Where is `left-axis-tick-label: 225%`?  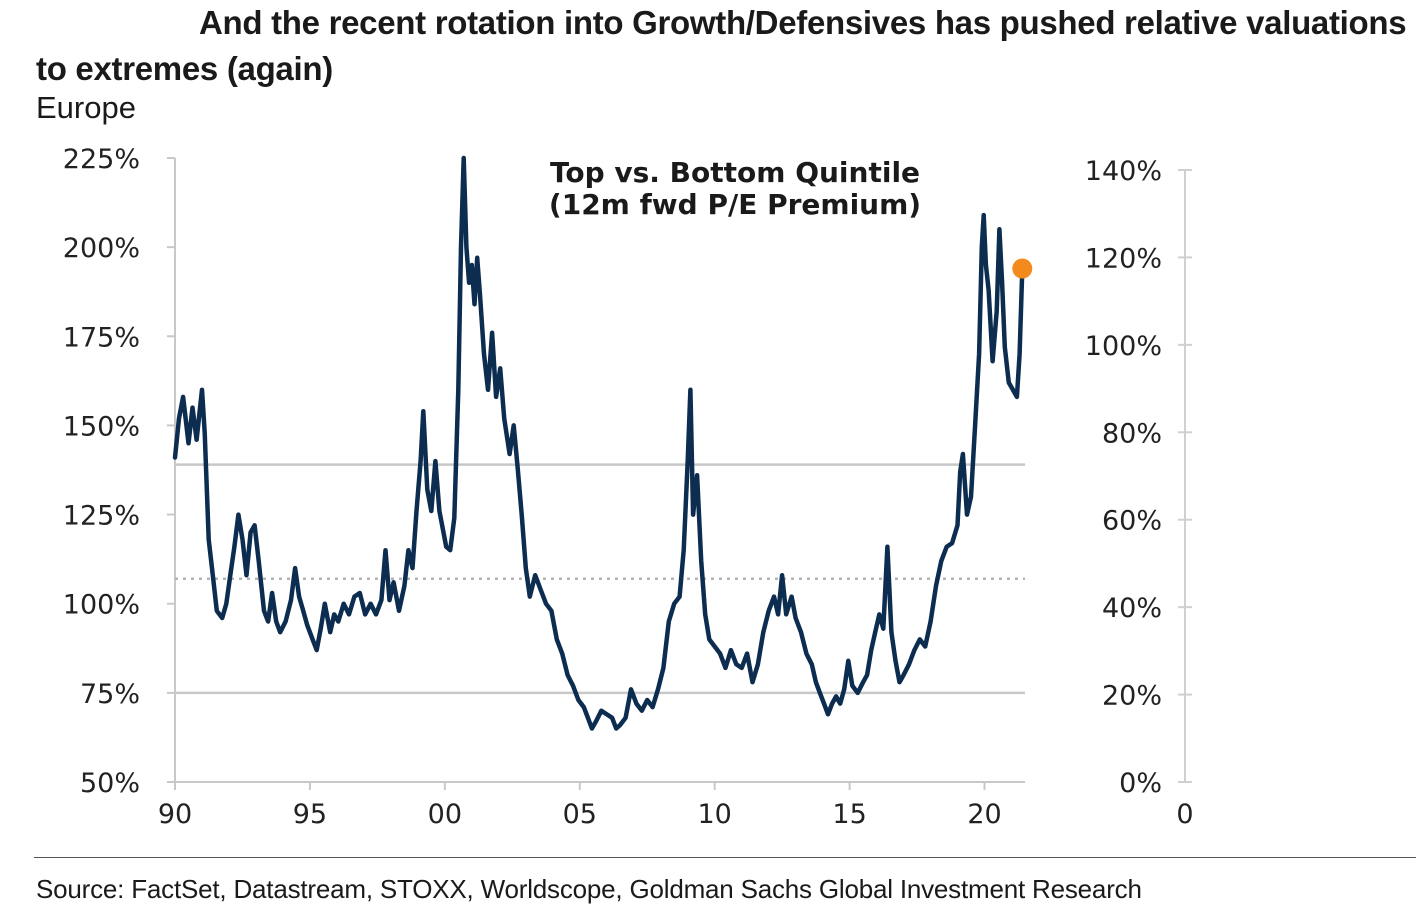
left-axis-tick-label: 225% is located at coordinates (101, 159).